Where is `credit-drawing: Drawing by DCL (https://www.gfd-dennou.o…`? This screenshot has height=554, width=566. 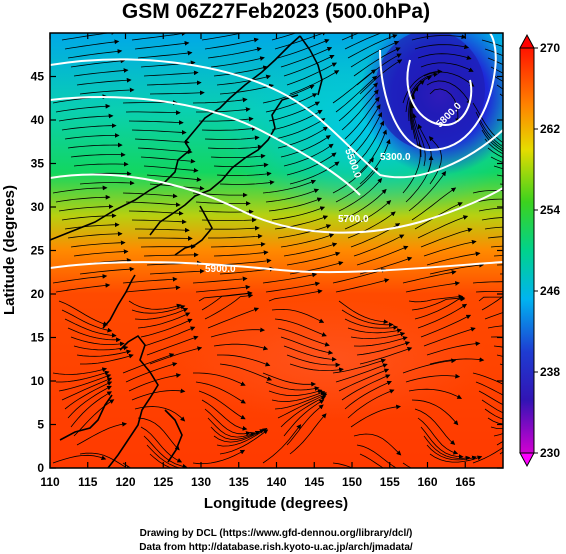
credit-drawing: Drawing by DCL (https://www.gfd-dennou.o… is located at coordinates (276, 533).